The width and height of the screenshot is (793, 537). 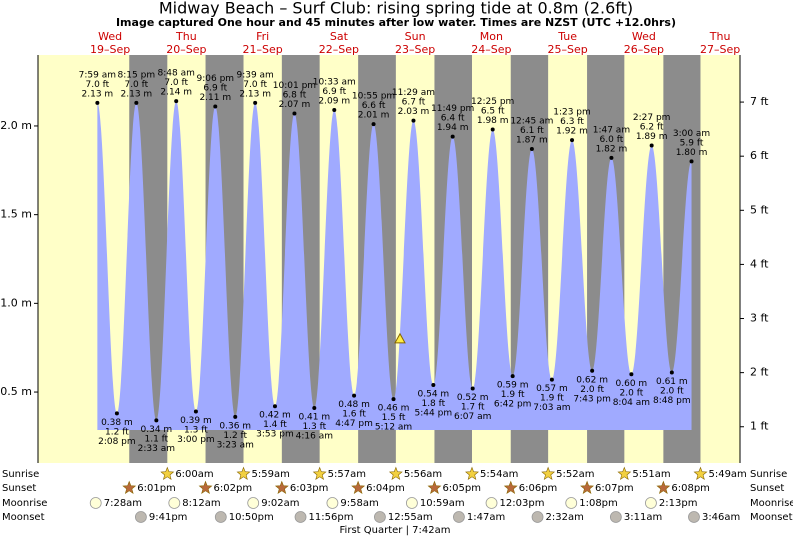 What do you see at coordinates (575, 474) in the screenshot?
I see `sunrise-time: 5:52am` at bounding box center [575, 474].